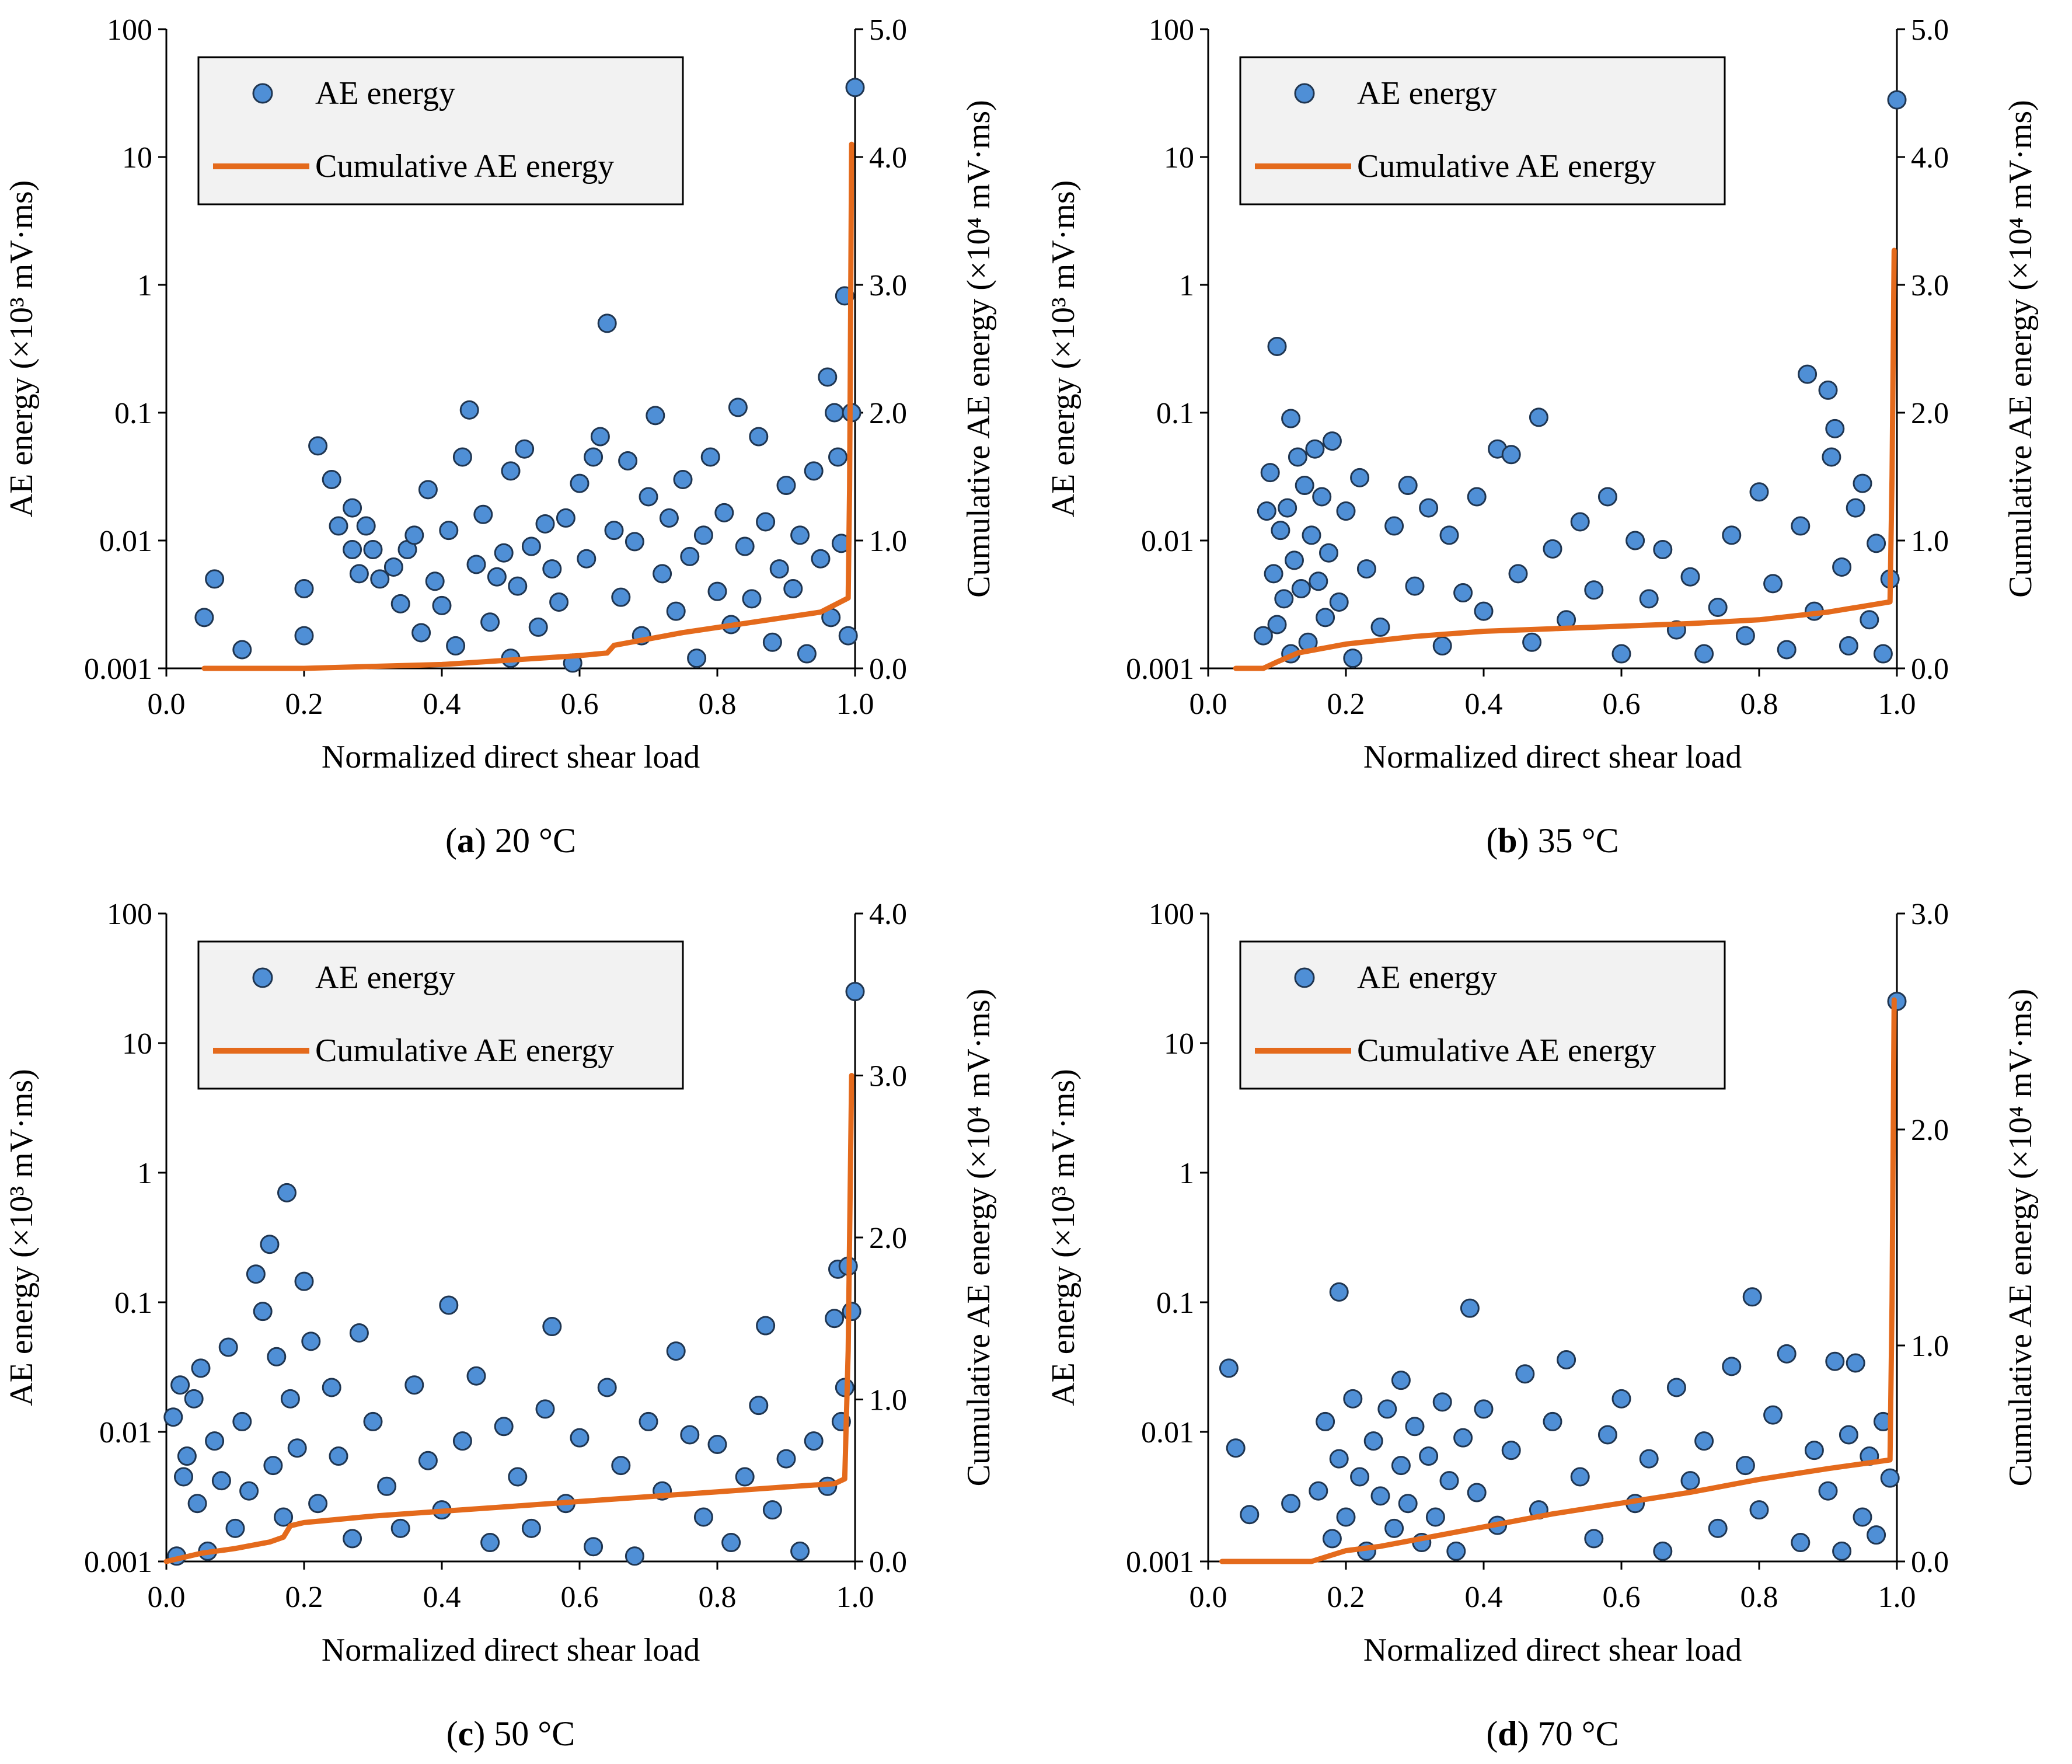 The image size is (2072, 1764). What do you see at coordinates (718, 1598) in the screenshot?
I see `x-tick-label: 0.8` at bounding box center [718, 1598].